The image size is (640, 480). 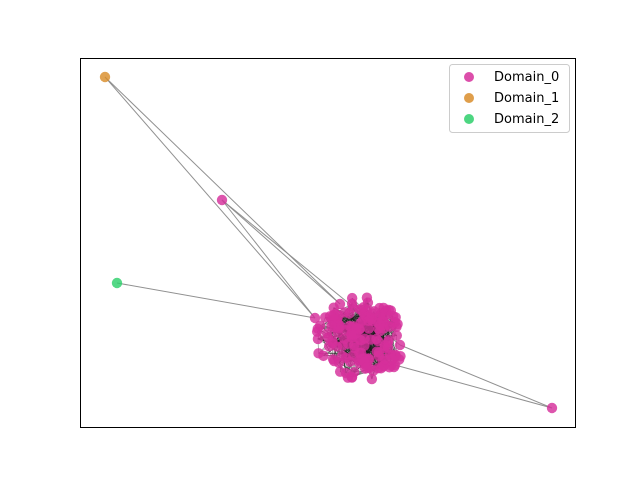 What do you see at coordinates (526, 98) in the screenshot?
I see `legend-label-domain-1: Domain_1` at bounding box center [526, 98].